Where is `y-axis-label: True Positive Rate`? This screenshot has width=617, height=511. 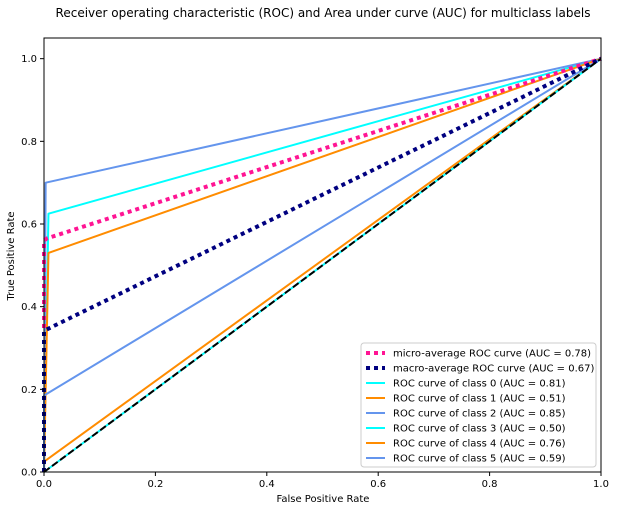 y-axis-label: True Positive Rate is located at coordinates (11, 256).